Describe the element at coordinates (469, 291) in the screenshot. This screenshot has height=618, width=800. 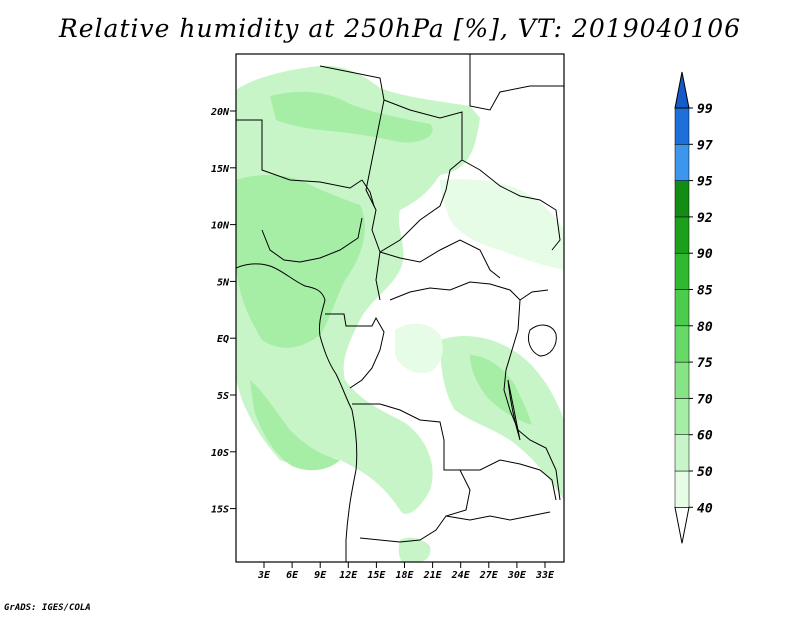
I see `border-drc-north` at that location.